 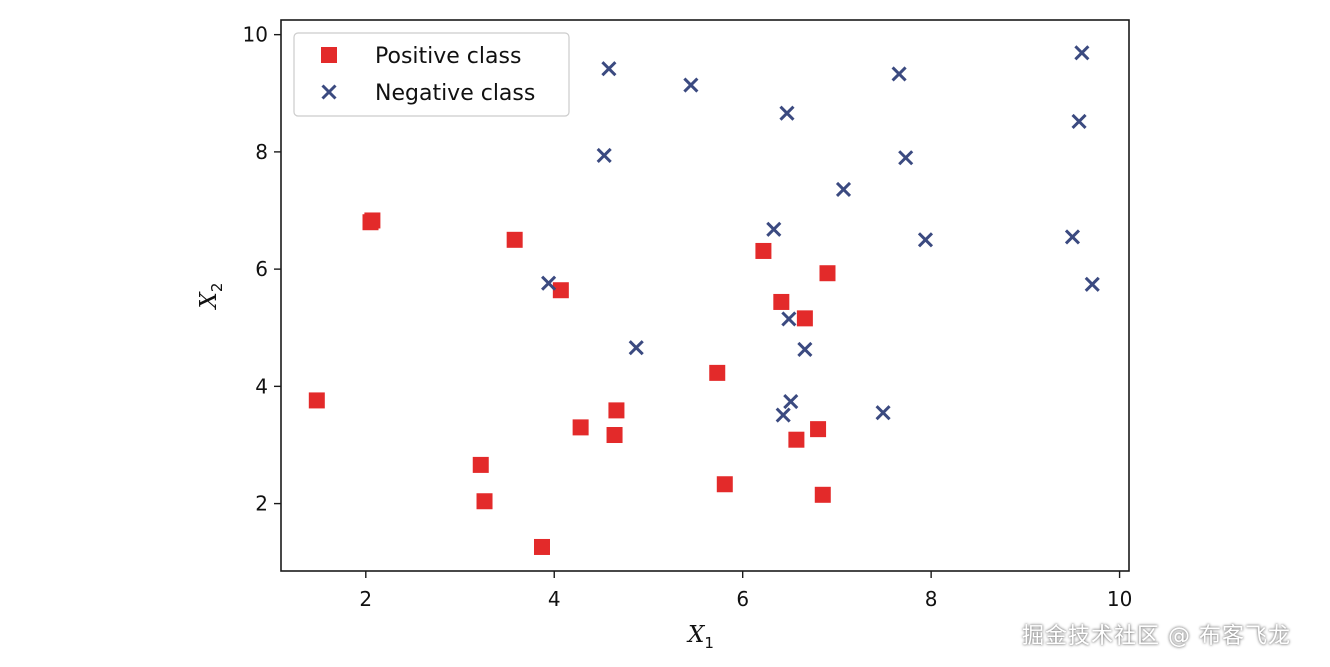 What do you see at coordinates (255, 35) in the screenshot?
I see `y-tick-label: 10` at bounding box center [255, 35].